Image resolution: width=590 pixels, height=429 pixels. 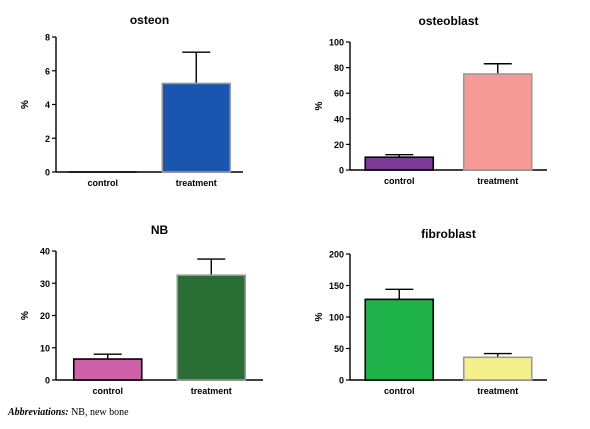 What do you see at coordinates (336, 286) in the screenshot?
I see `y-tick-label: 150` at bounding box center [336, 286].